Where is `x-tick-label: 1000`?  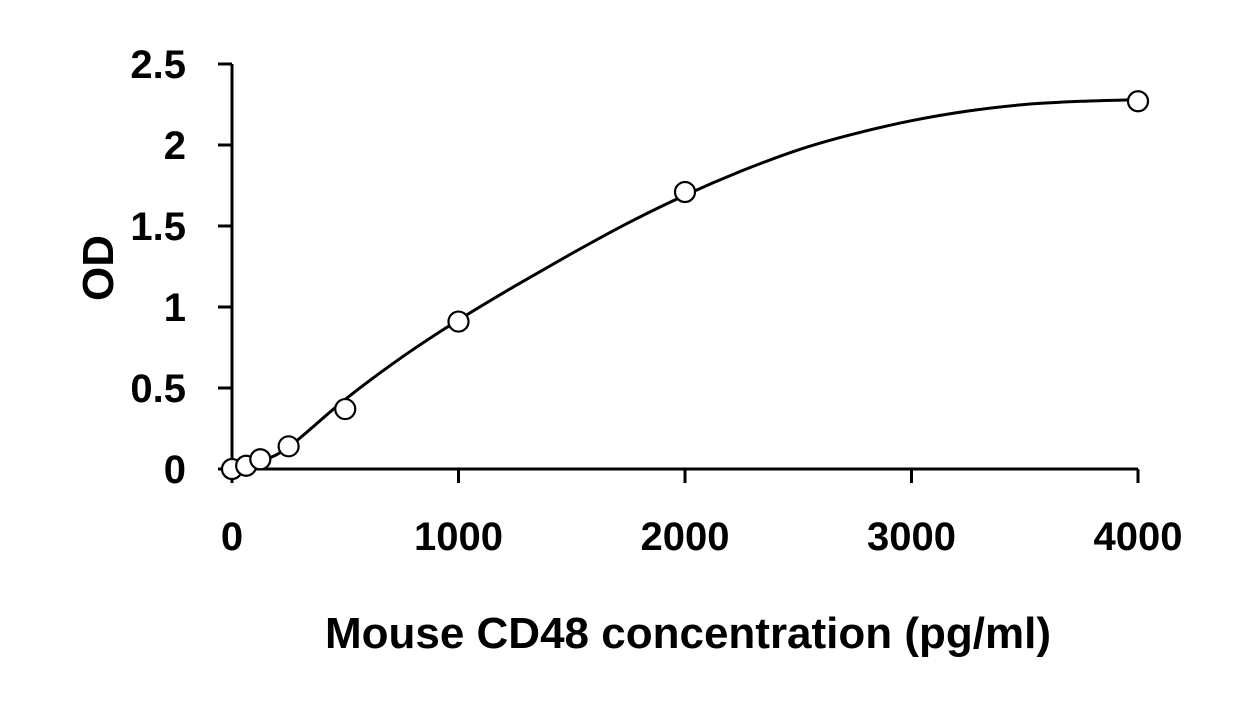
x-tick-label: 1000 is located at coordinates (458, 537).